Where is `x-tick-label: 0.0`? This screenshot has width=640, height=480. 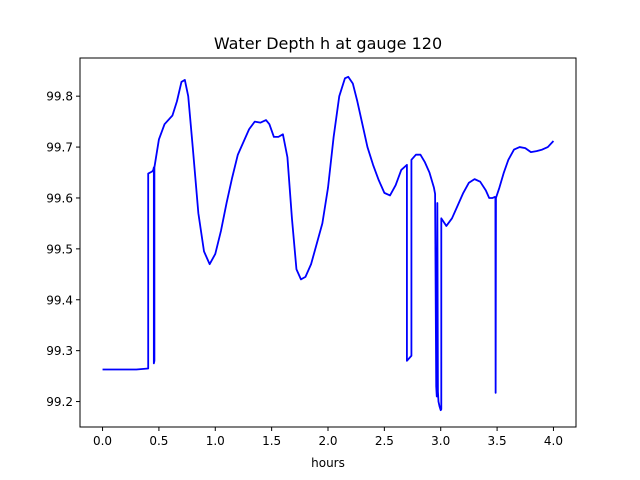 x-tick-label: 0.0 is located at coordinates (102, 441).